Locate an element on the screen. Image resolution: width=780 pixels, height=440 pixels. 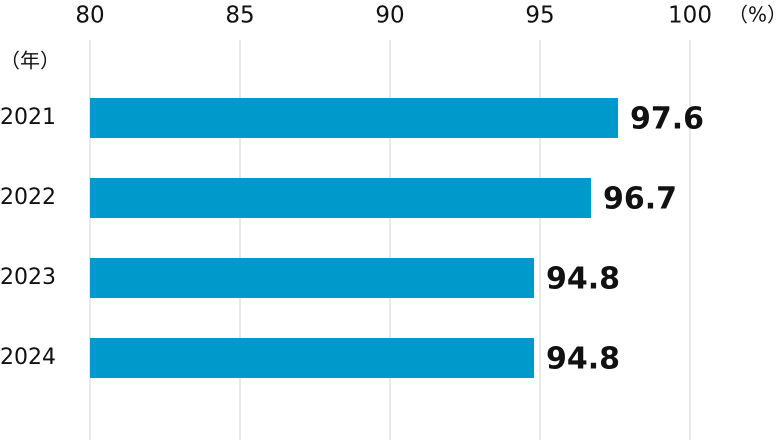
value-label: 96.7 is located at coordinates (640, 199).